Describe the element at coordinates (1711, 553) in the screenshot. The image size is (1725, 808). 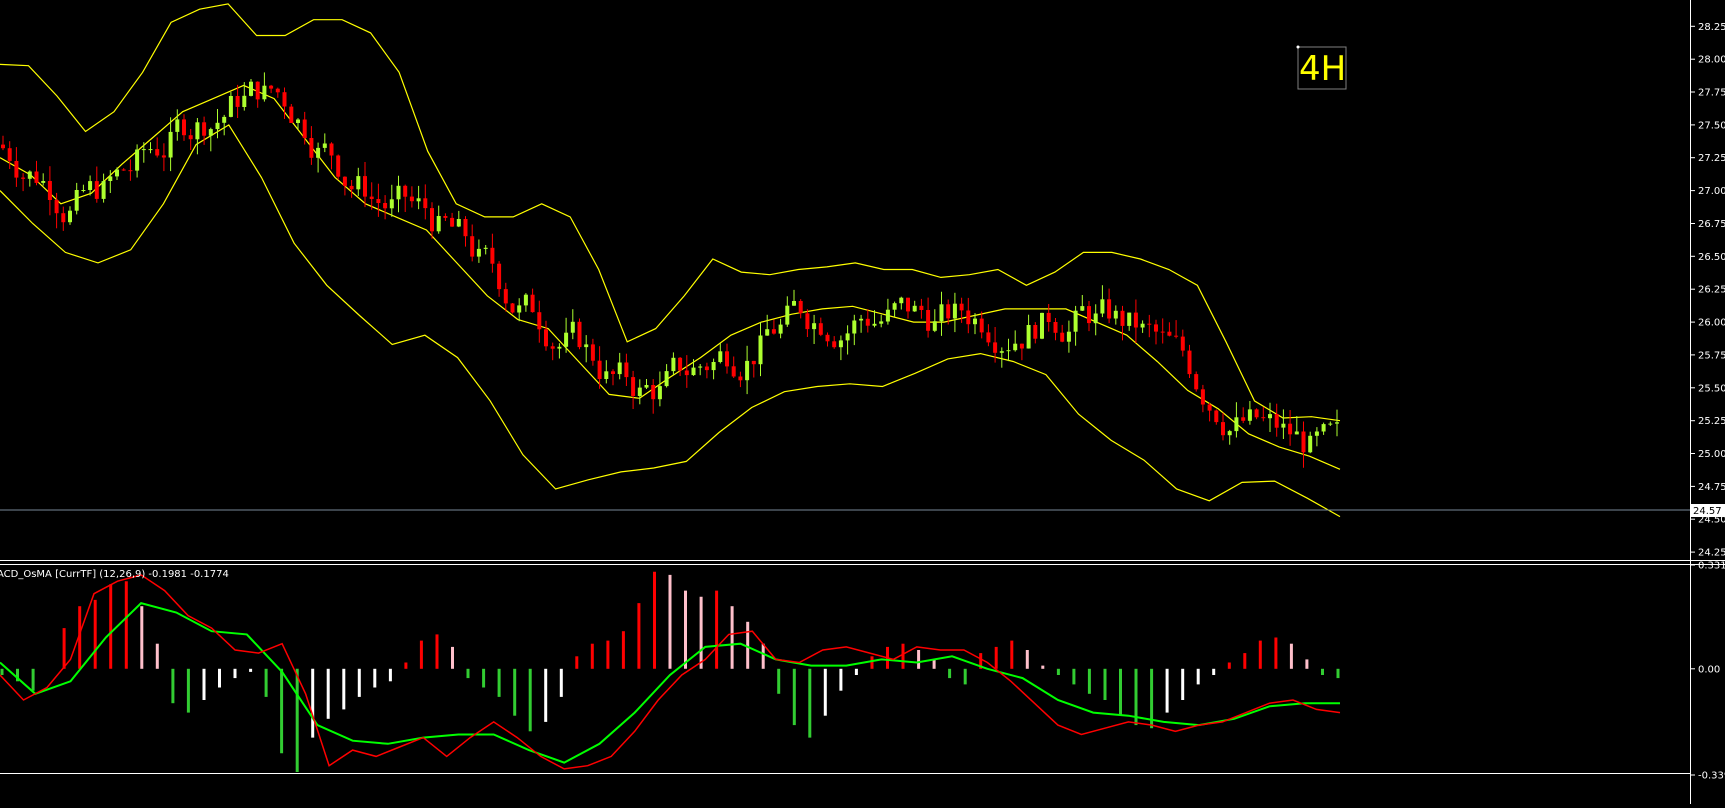
I see `price-tick-label: 24.25` at that location.